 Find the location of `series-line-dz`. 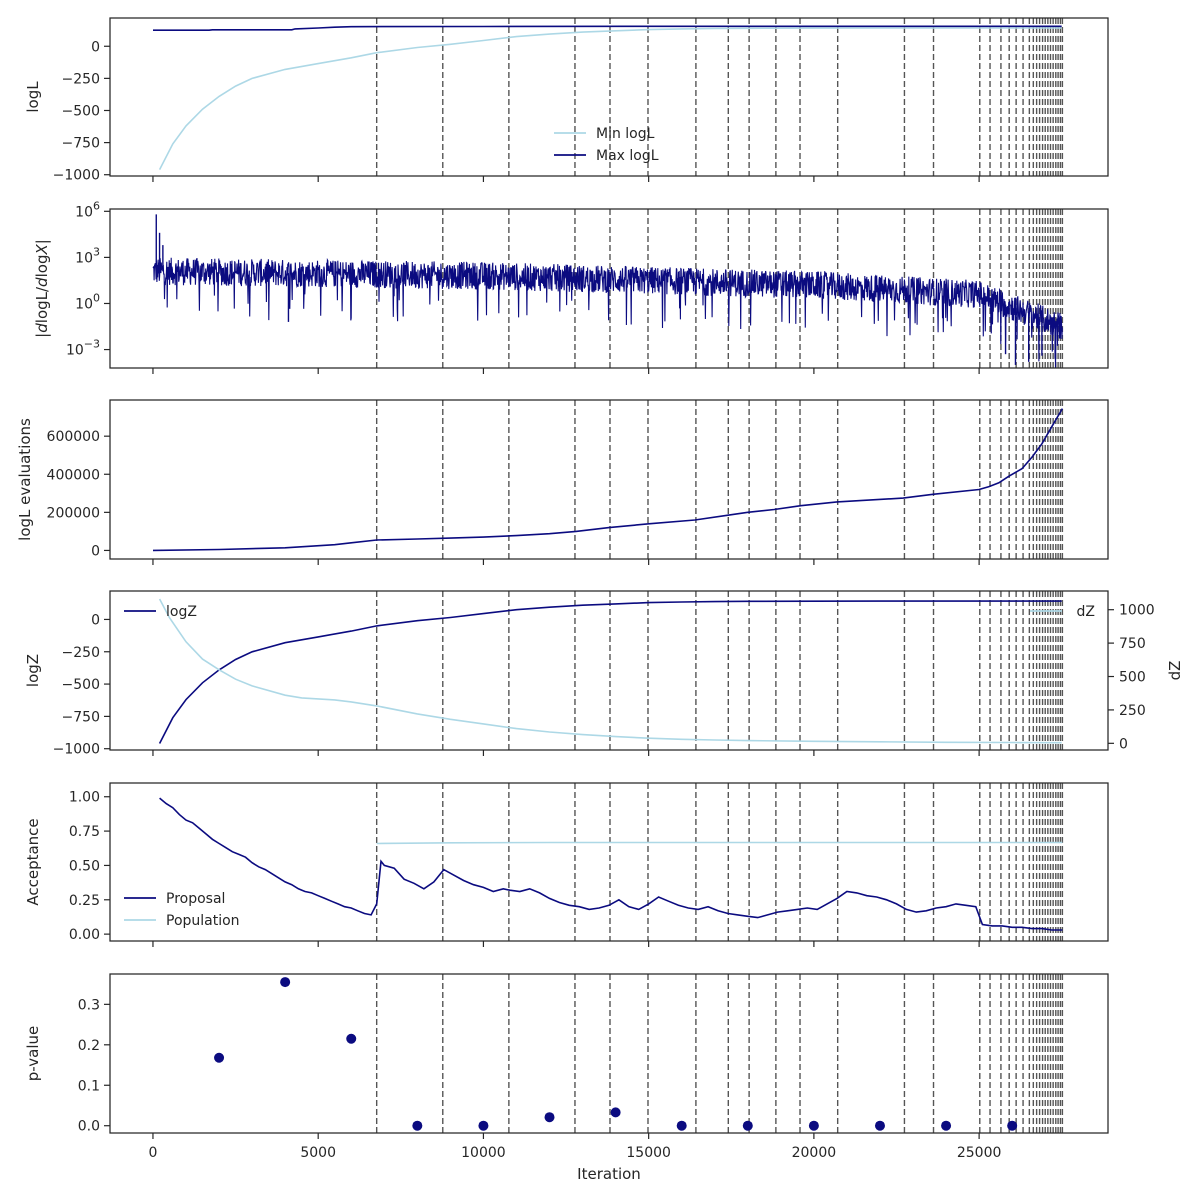

series-line-dz is located at coordinates (610, 671).